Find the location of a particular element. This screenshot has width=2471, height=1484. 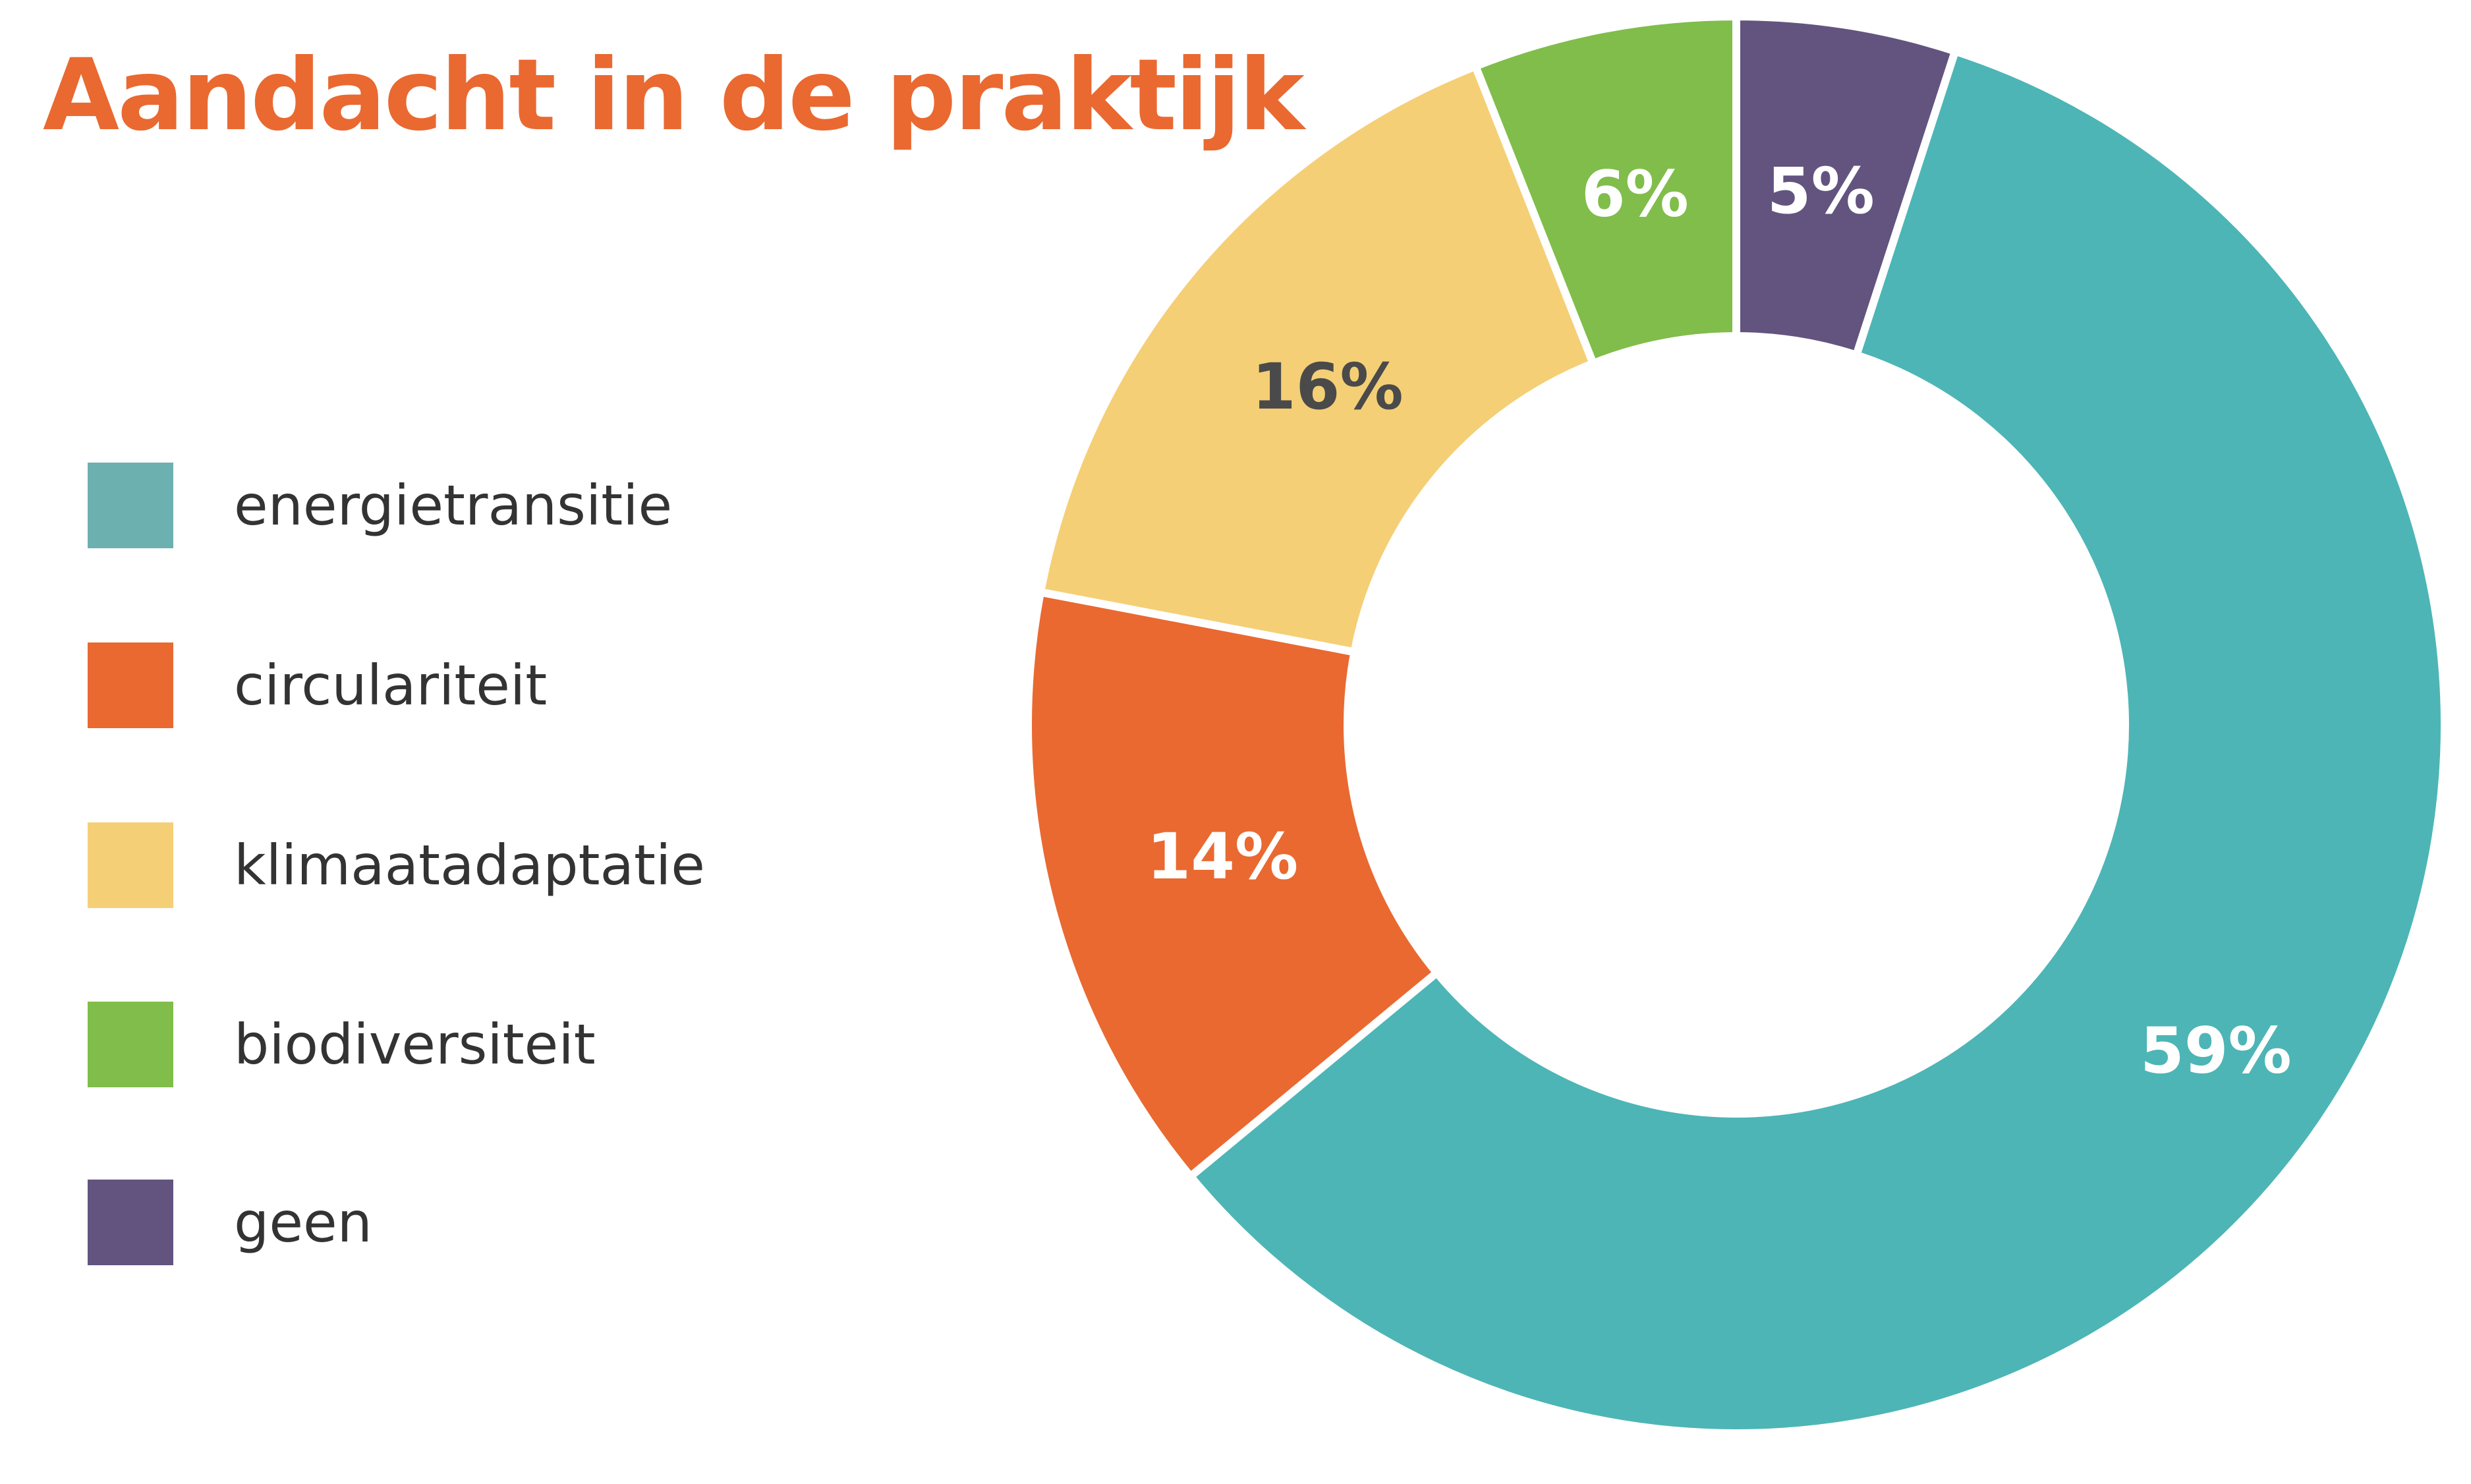

chart-title: Aandacht in de praktijk is located at coordinates (674, 95).